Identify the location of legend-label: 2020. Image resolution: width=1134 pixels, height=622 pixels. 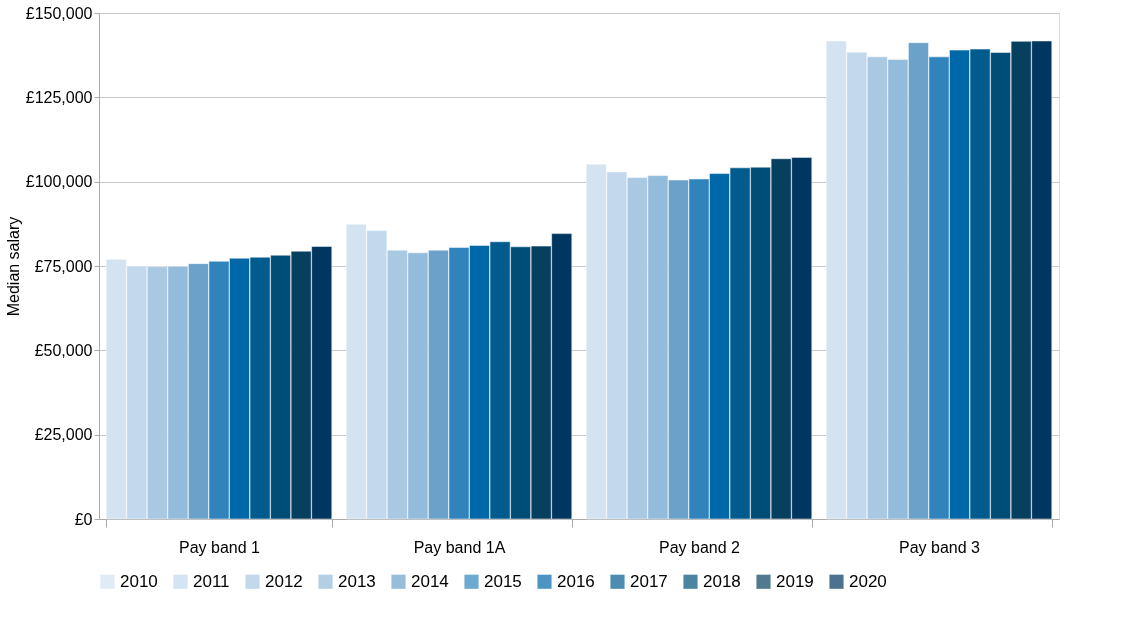
(868, 581).